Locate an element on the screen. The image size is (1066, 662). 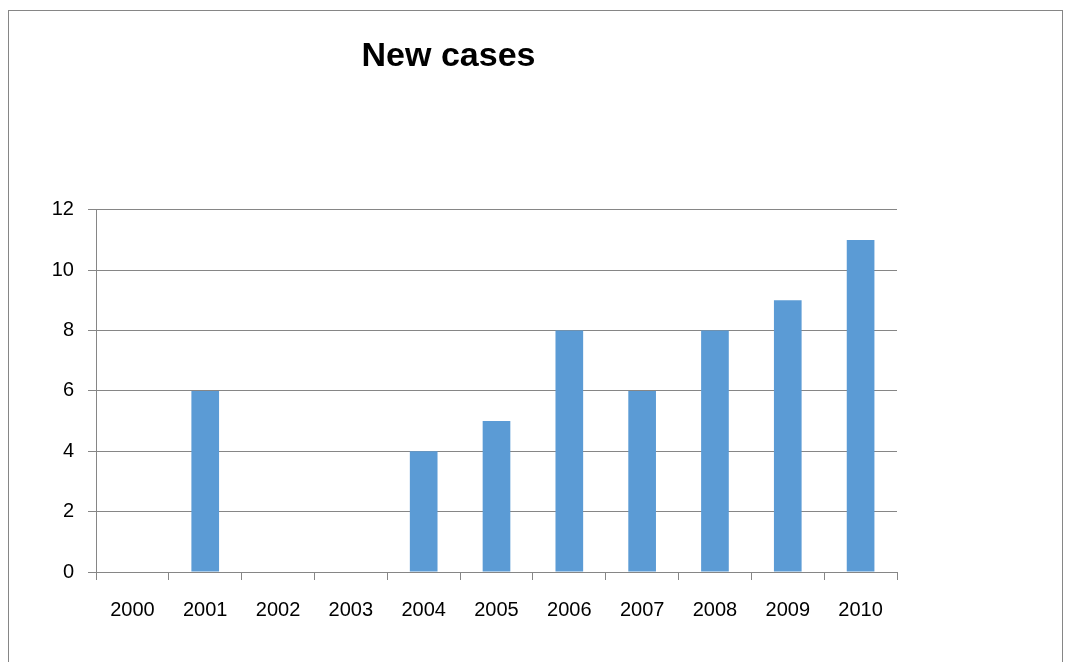
x-tick-label: 2009 is located at coordinates (788, 608).